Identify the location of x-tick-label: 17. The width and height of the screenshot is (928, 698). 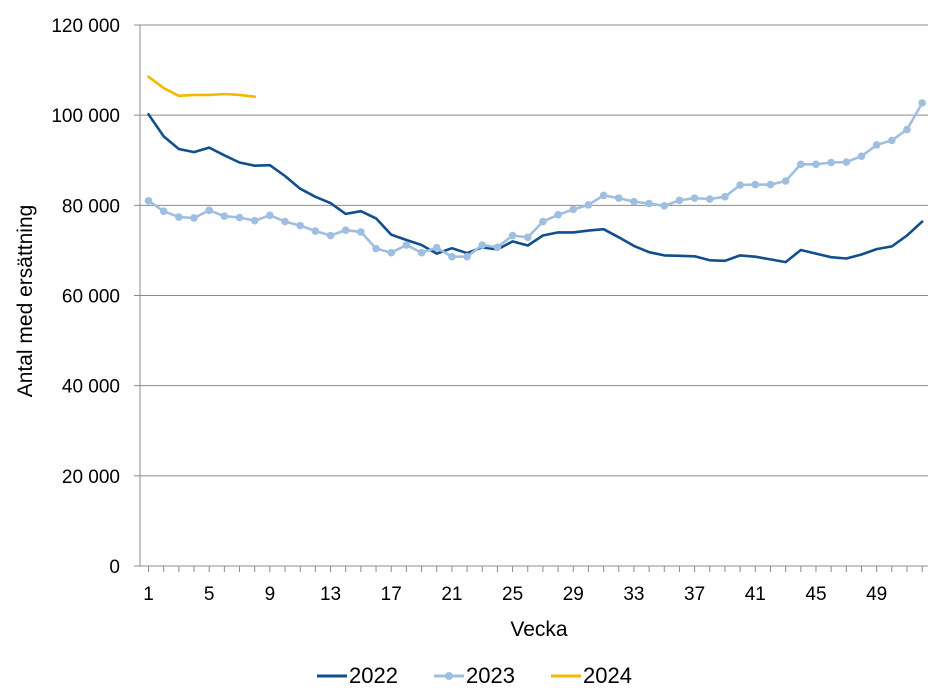
(391, 594).